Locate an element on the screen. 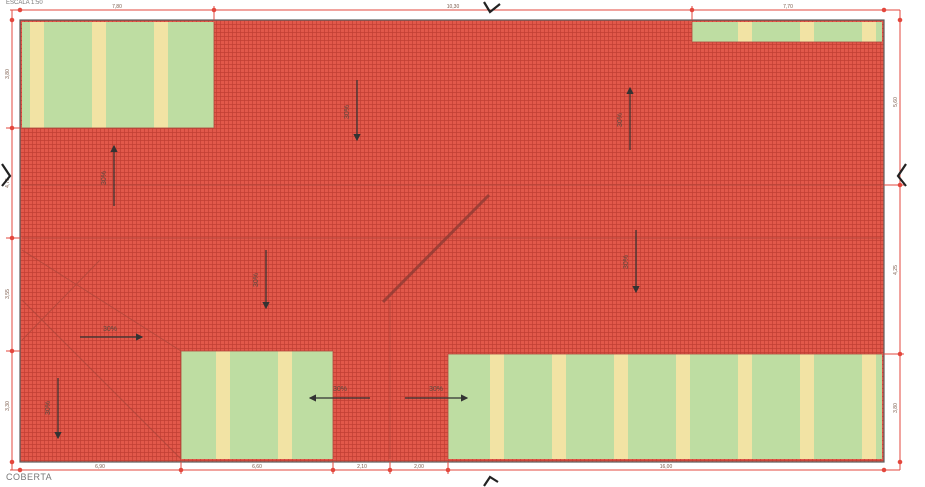 The height and width of the screenshot is (487, 925). slope-label-9: 30% is located at coordinates (48, 408).